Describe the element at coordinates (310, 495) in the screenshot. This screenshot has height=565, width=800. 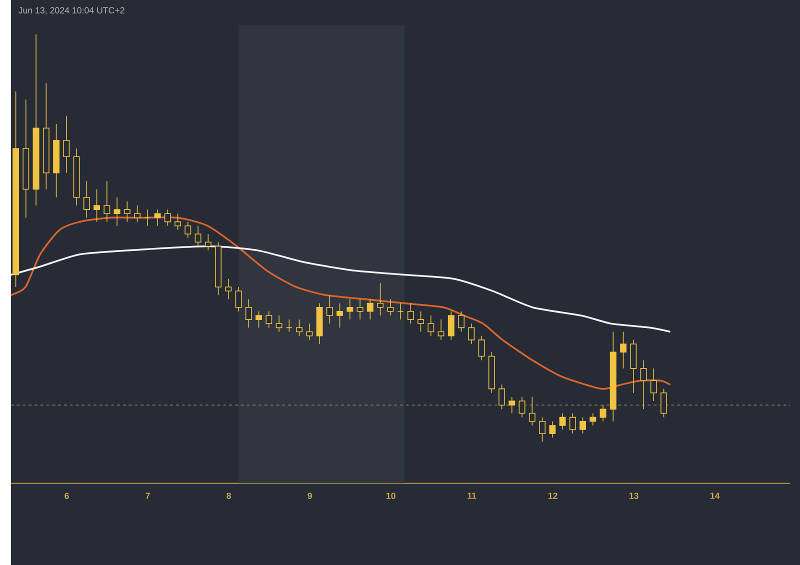
I see `x-tick-label: 9` at that location.